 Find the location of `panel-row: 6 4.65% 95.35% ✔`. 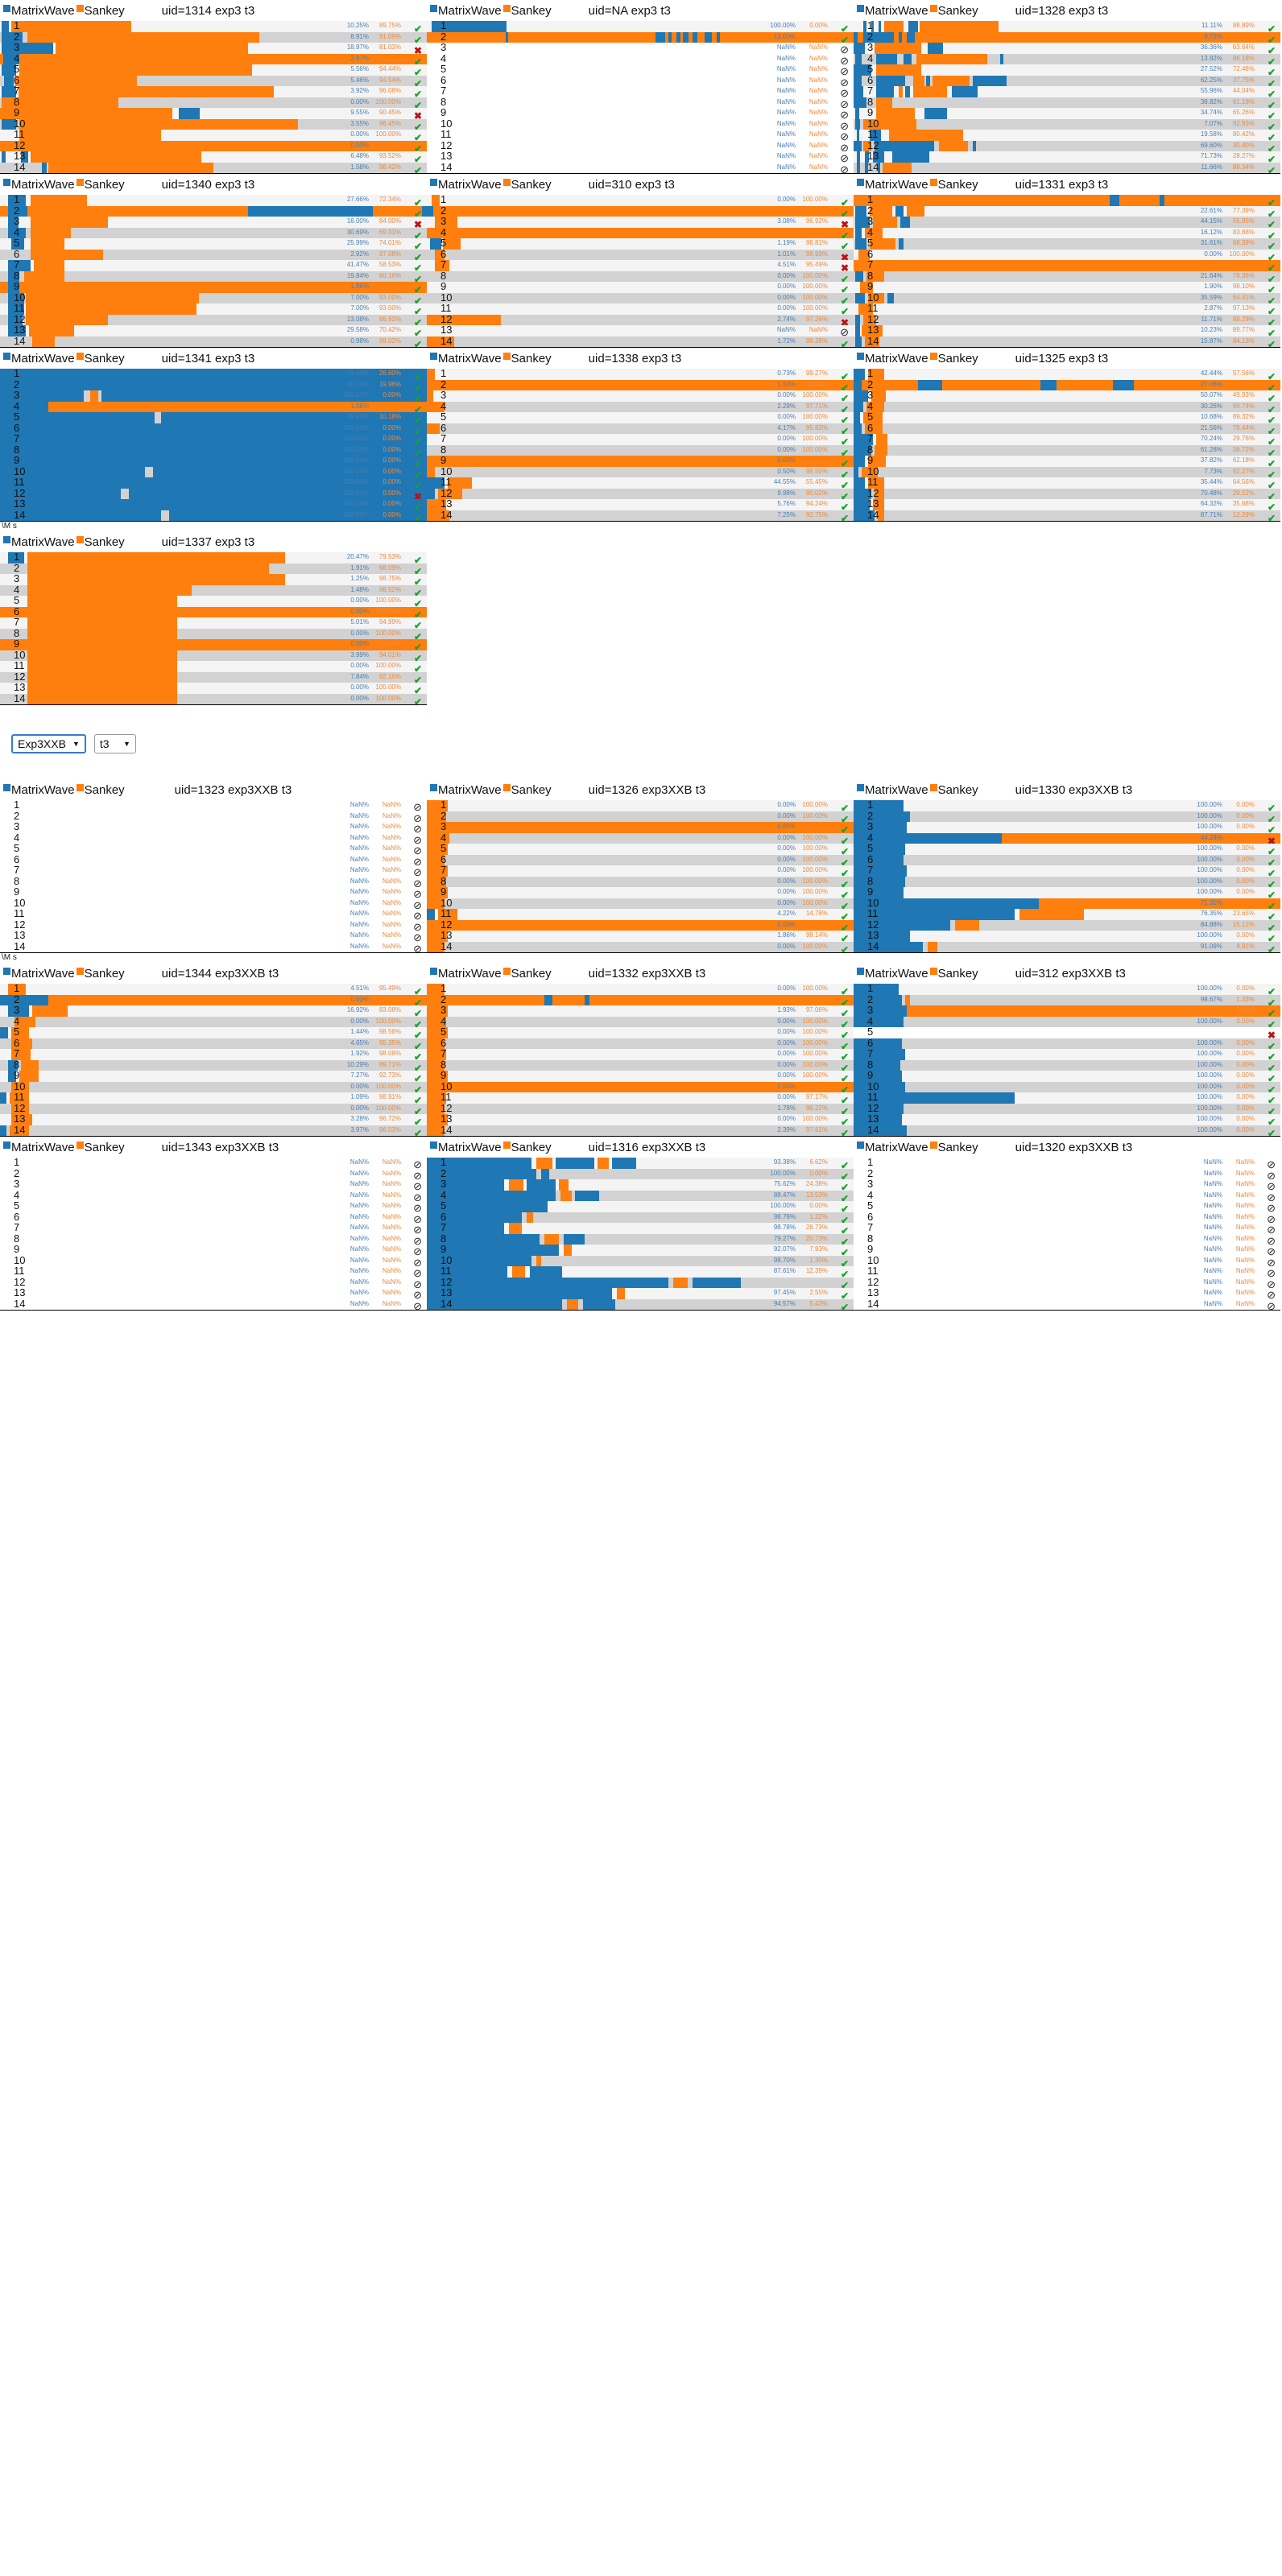

panel-row: 6 4.65% 95.35% ✔ is located at coordinates (213, 1043).